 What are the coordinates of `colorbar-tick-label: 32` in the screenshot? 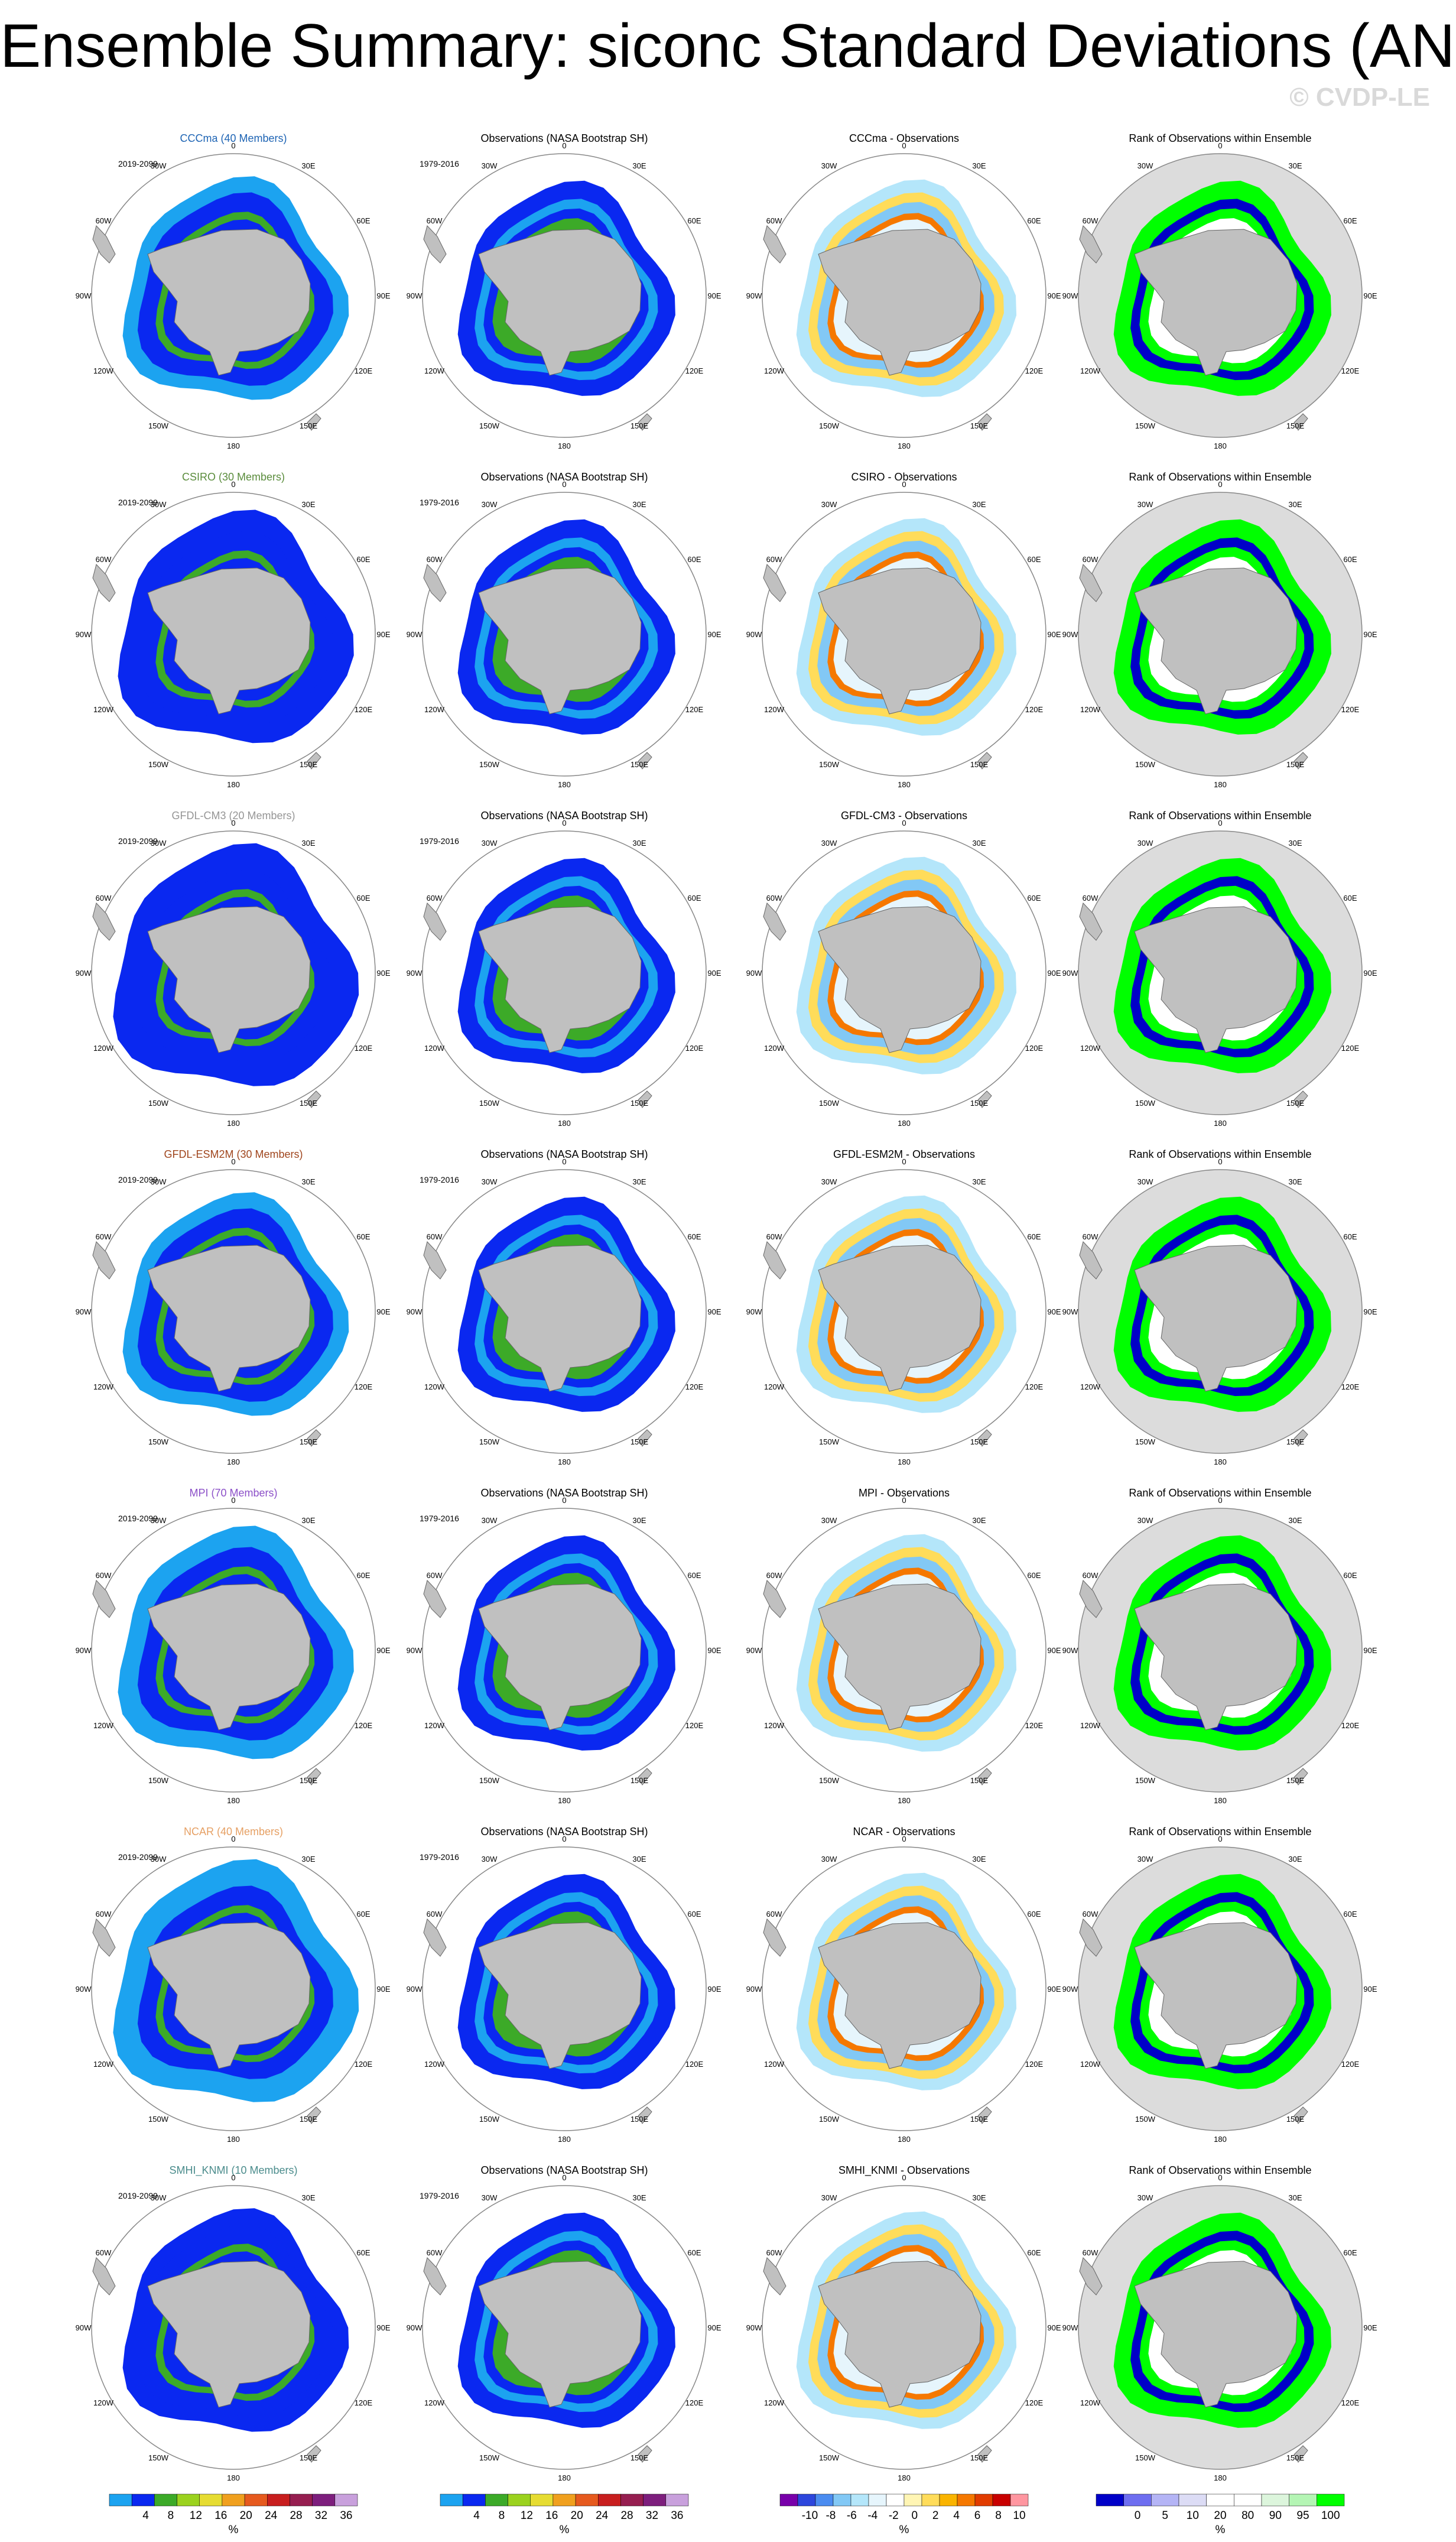 It's located at (321, 2515).